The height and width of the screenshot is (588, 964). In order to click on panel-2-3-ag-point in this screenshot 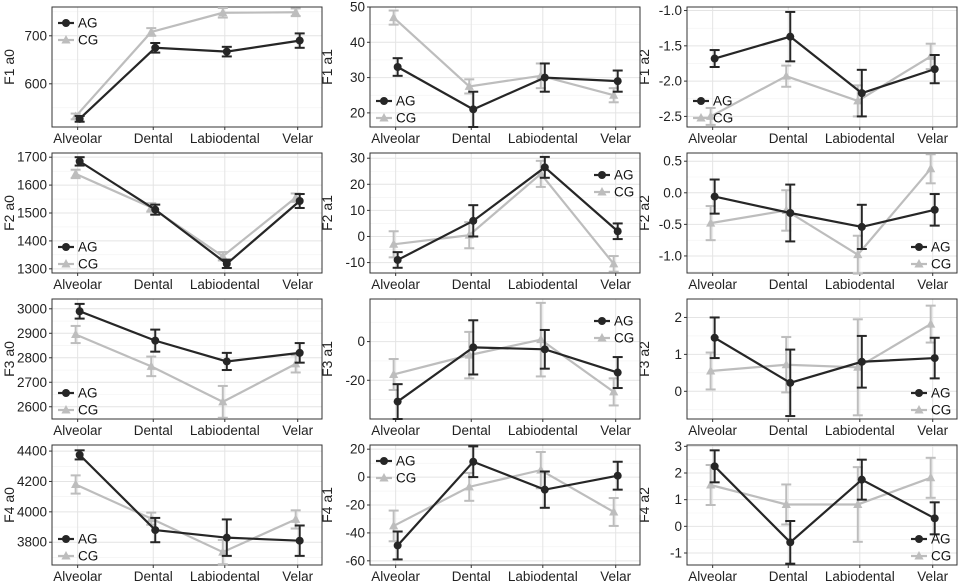, I will do `click(934, 209)`.